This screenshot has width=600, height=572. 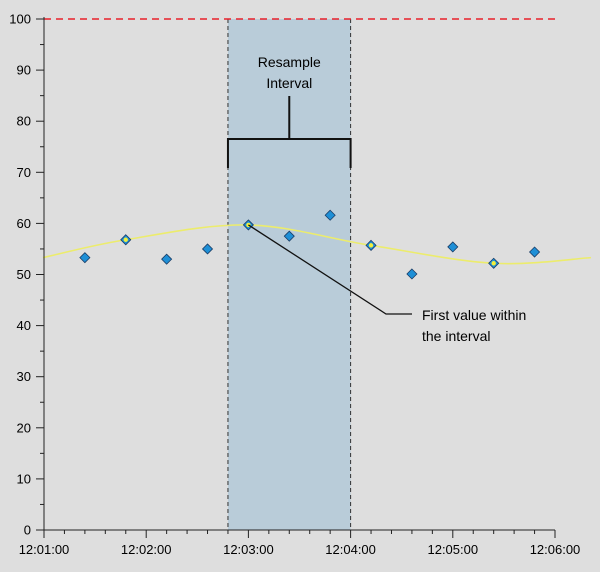 I want to click on y-tick-label: 70, so click(x=24, y=172).